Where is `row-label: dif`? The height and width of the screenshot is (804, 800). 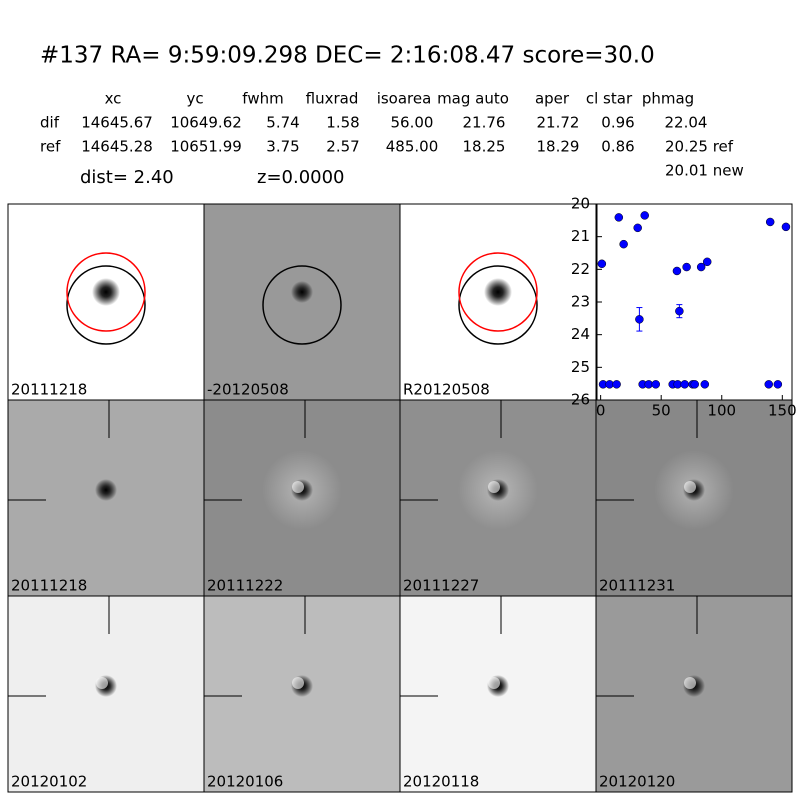
row-label: dif is located at coordinates (50, 123).